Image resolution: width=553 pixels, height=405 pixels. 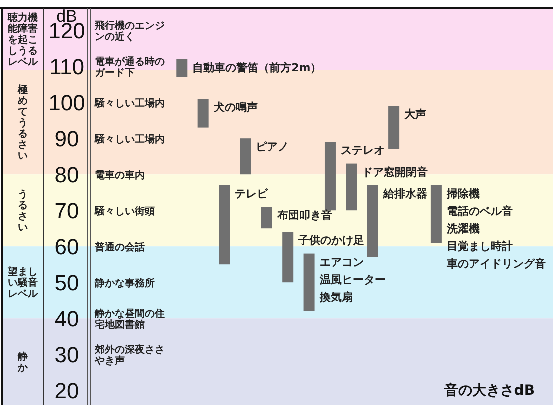 I want to click on annotation: 目覚まし時計, so click(x=479, y=246).